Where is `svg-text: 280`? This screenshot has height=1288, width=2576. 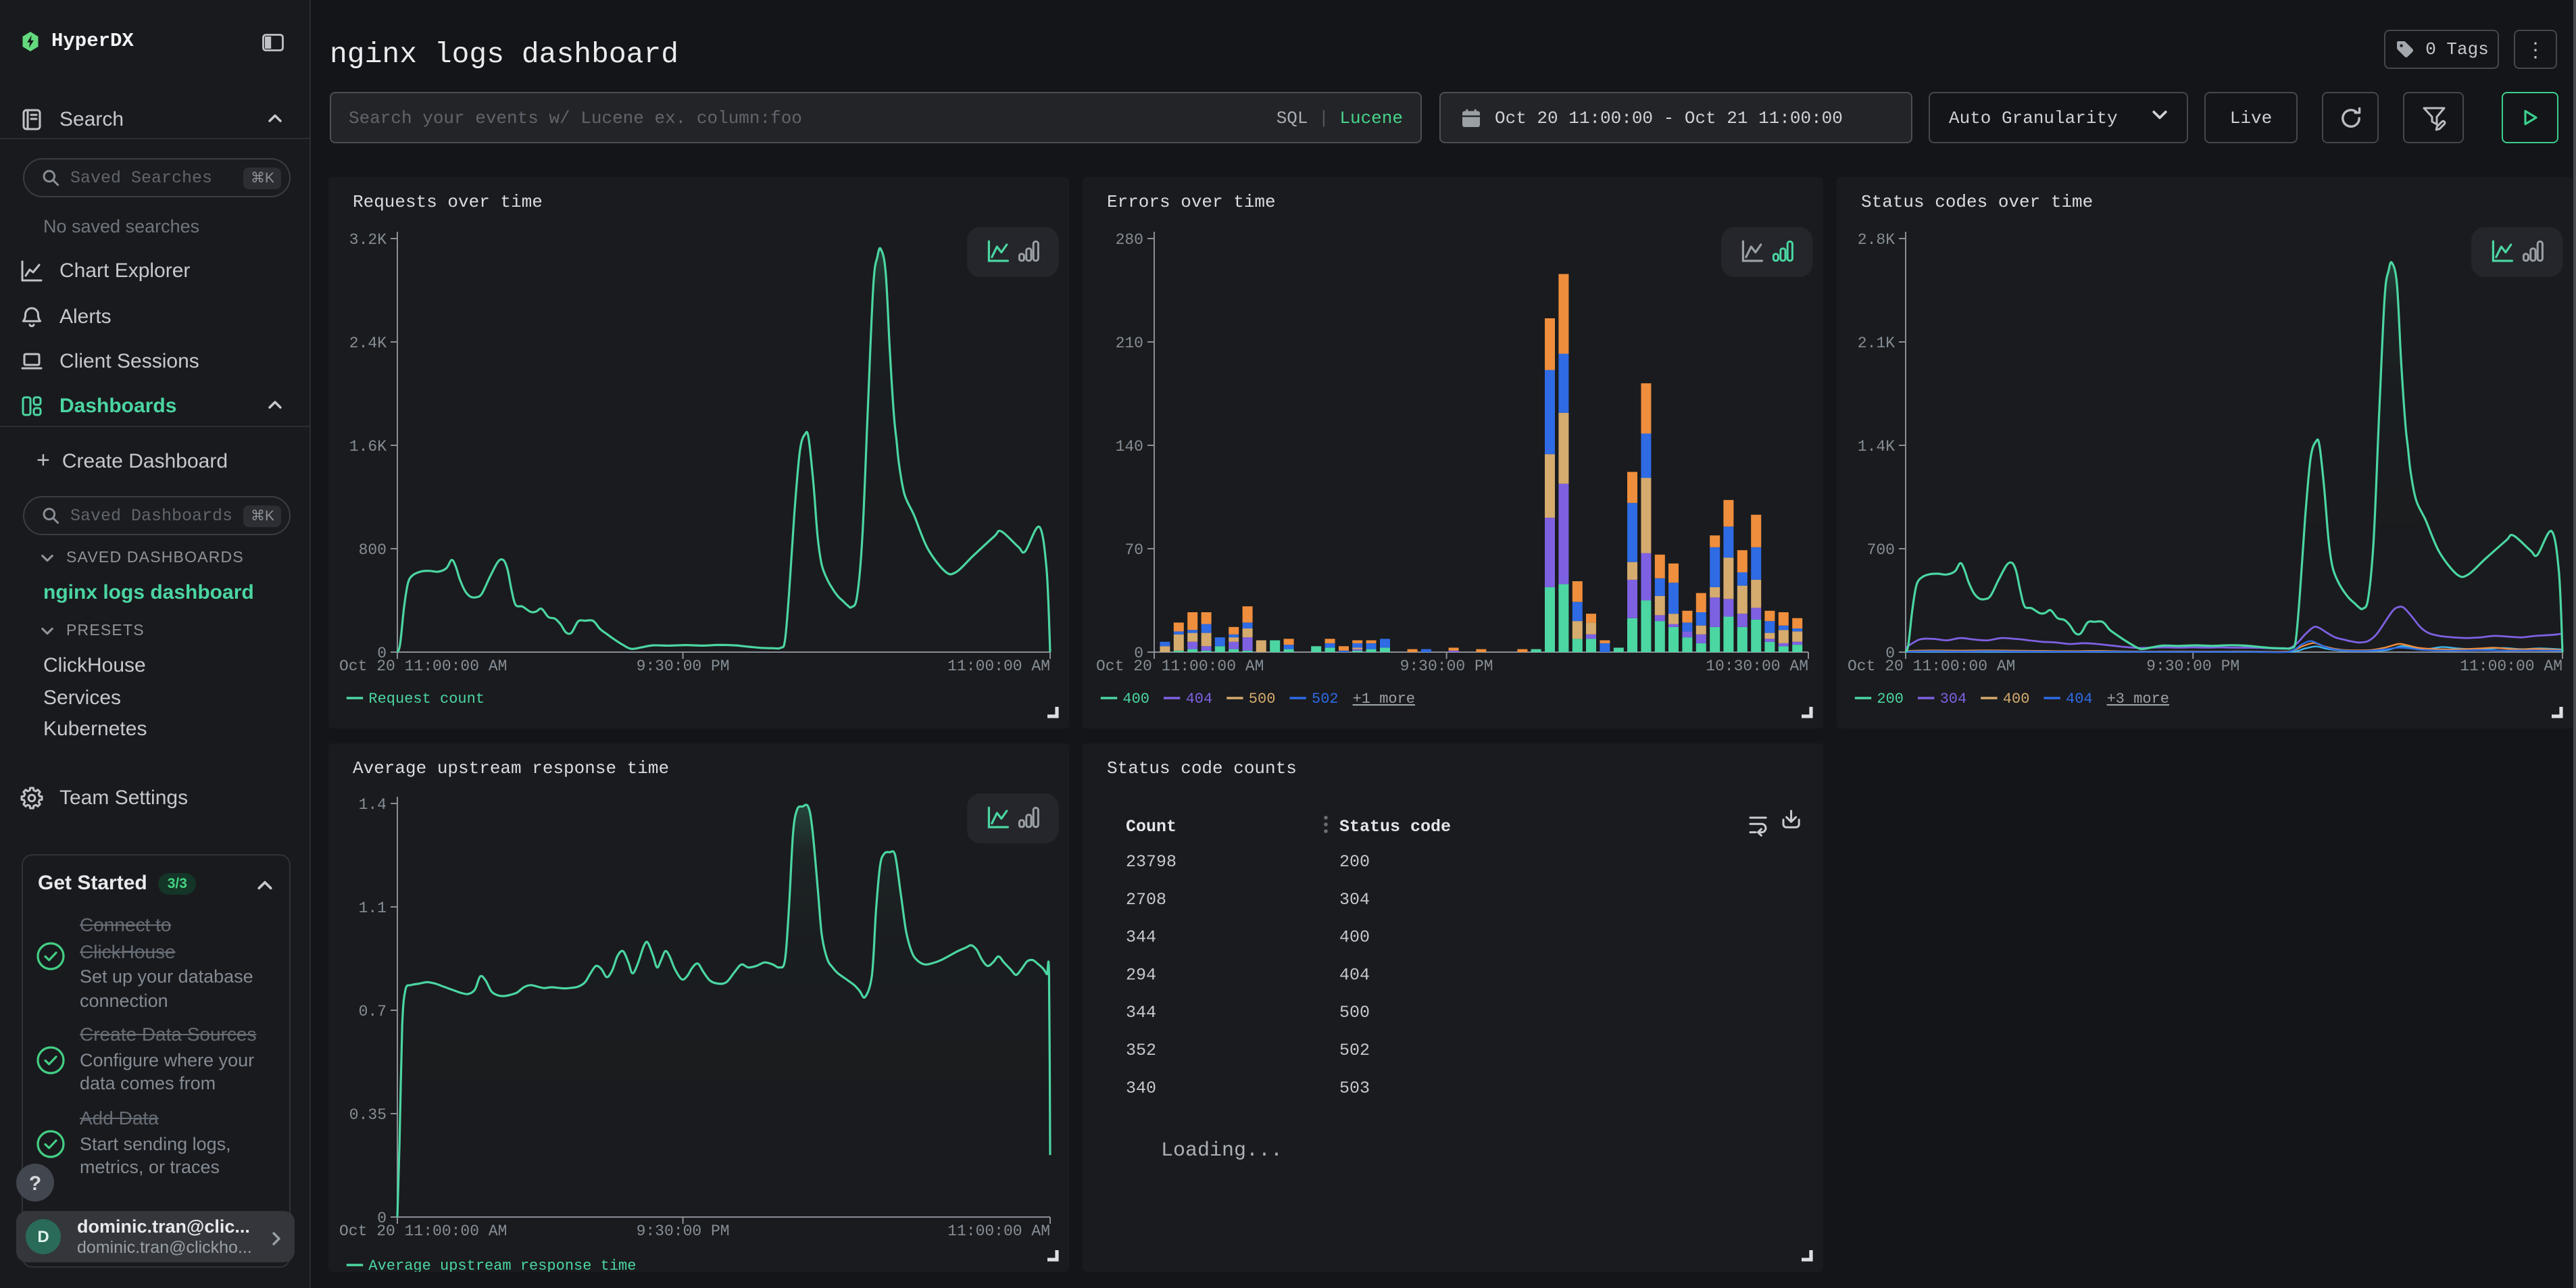 svg-text: 280 is located at coordinates (1130, 240).